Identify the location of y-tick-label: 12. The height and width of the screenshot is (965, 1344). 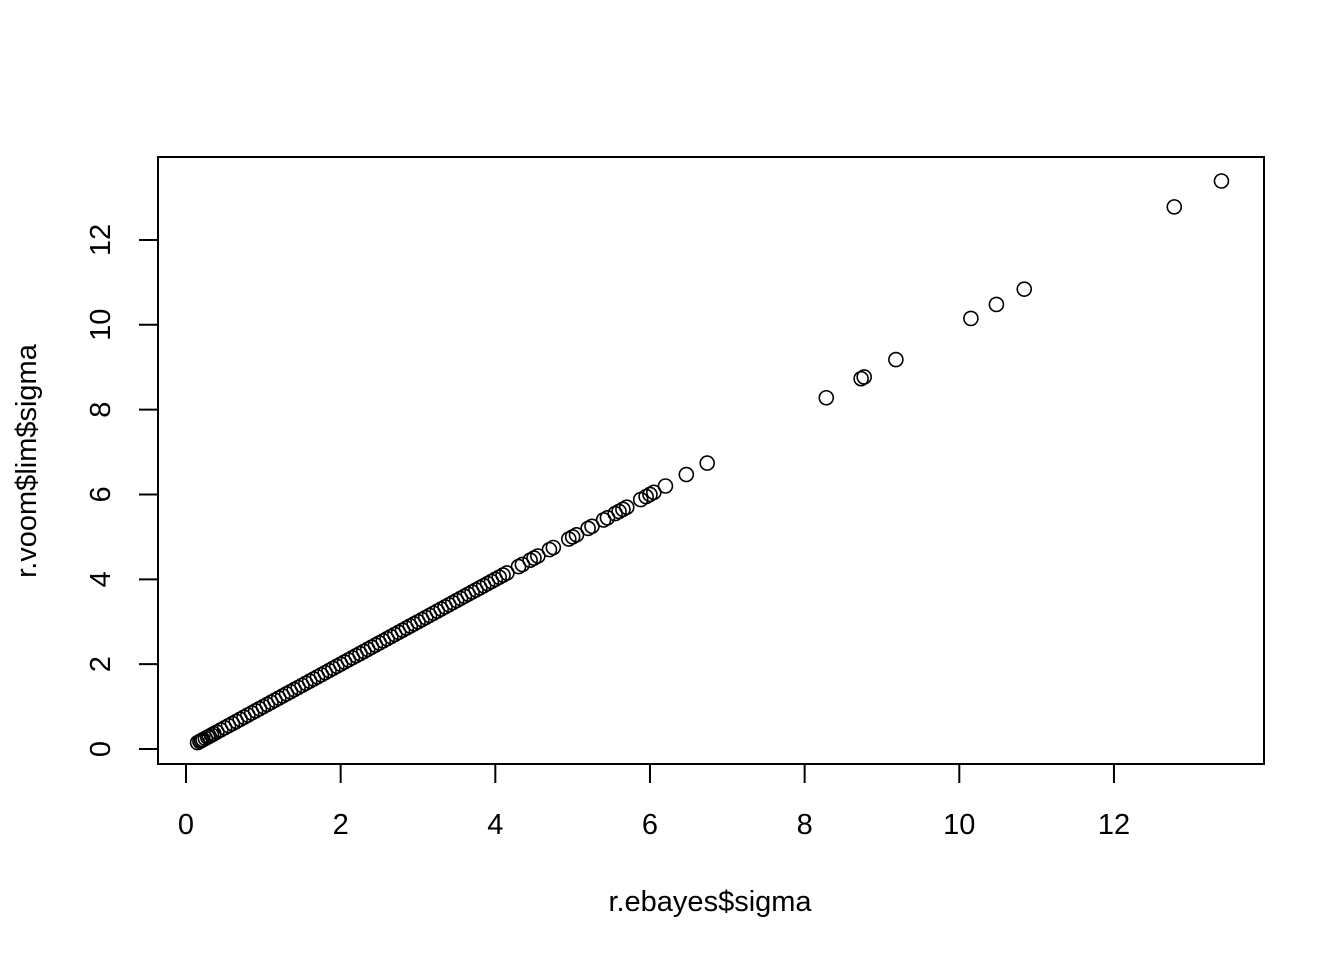
(101, 240).